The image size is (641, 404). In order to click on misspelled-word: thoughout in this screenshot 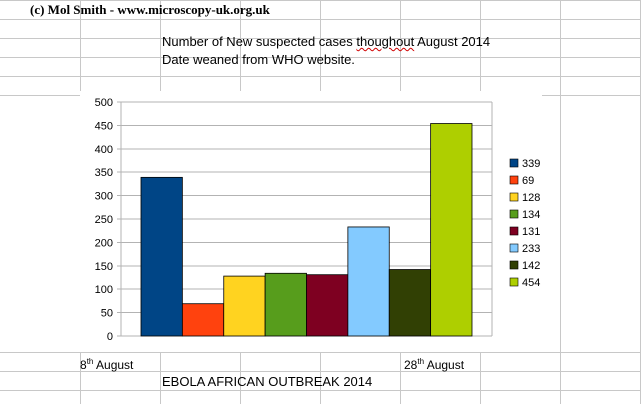, I will do `click(385, 41)`.